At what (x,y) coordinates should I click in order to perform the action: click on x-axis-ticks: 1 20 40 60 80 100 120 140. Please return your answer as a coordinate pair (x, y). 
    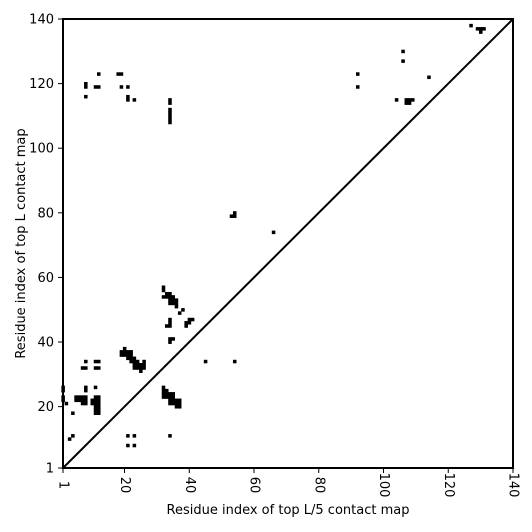
    Looking at the image, I should click on (288, 482).